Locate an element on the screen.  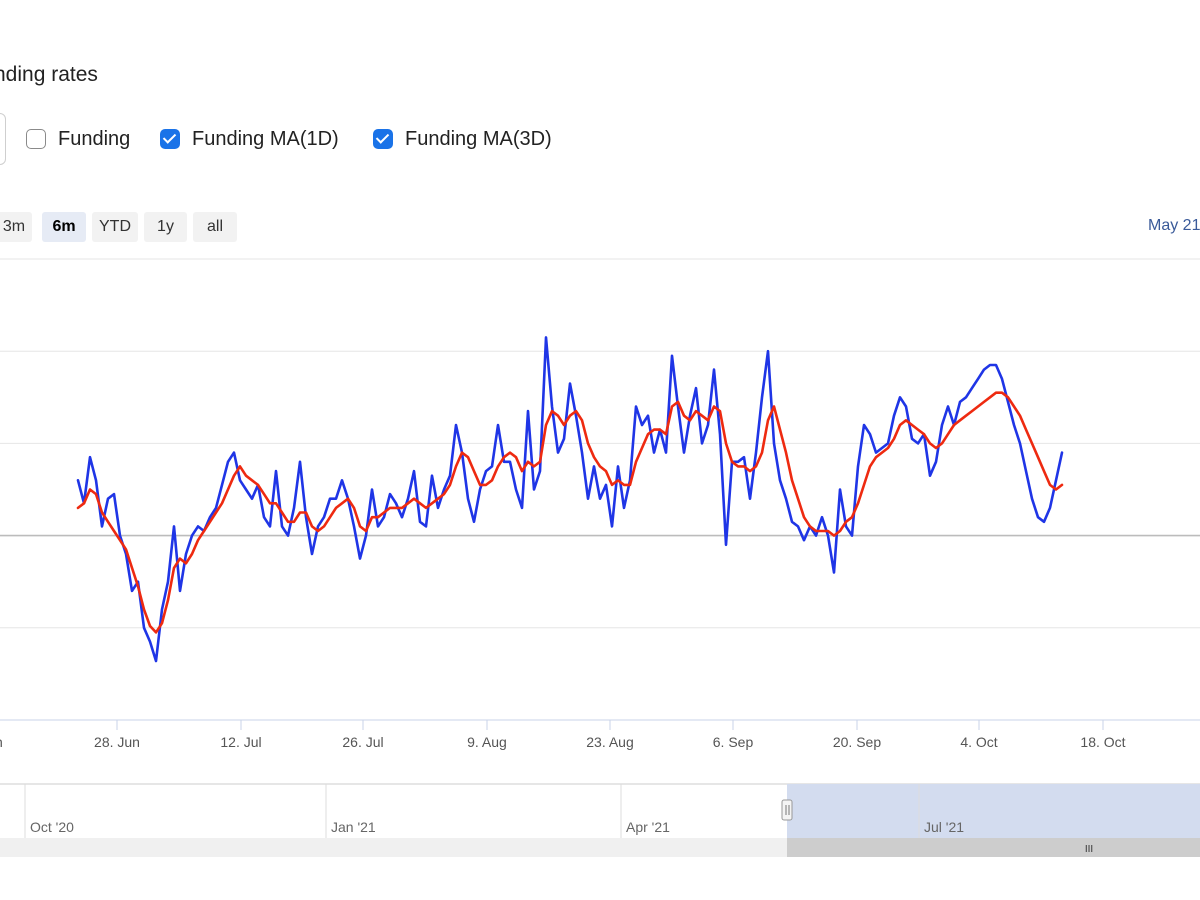
range-all-button: all is located at coordinates (215, 227).